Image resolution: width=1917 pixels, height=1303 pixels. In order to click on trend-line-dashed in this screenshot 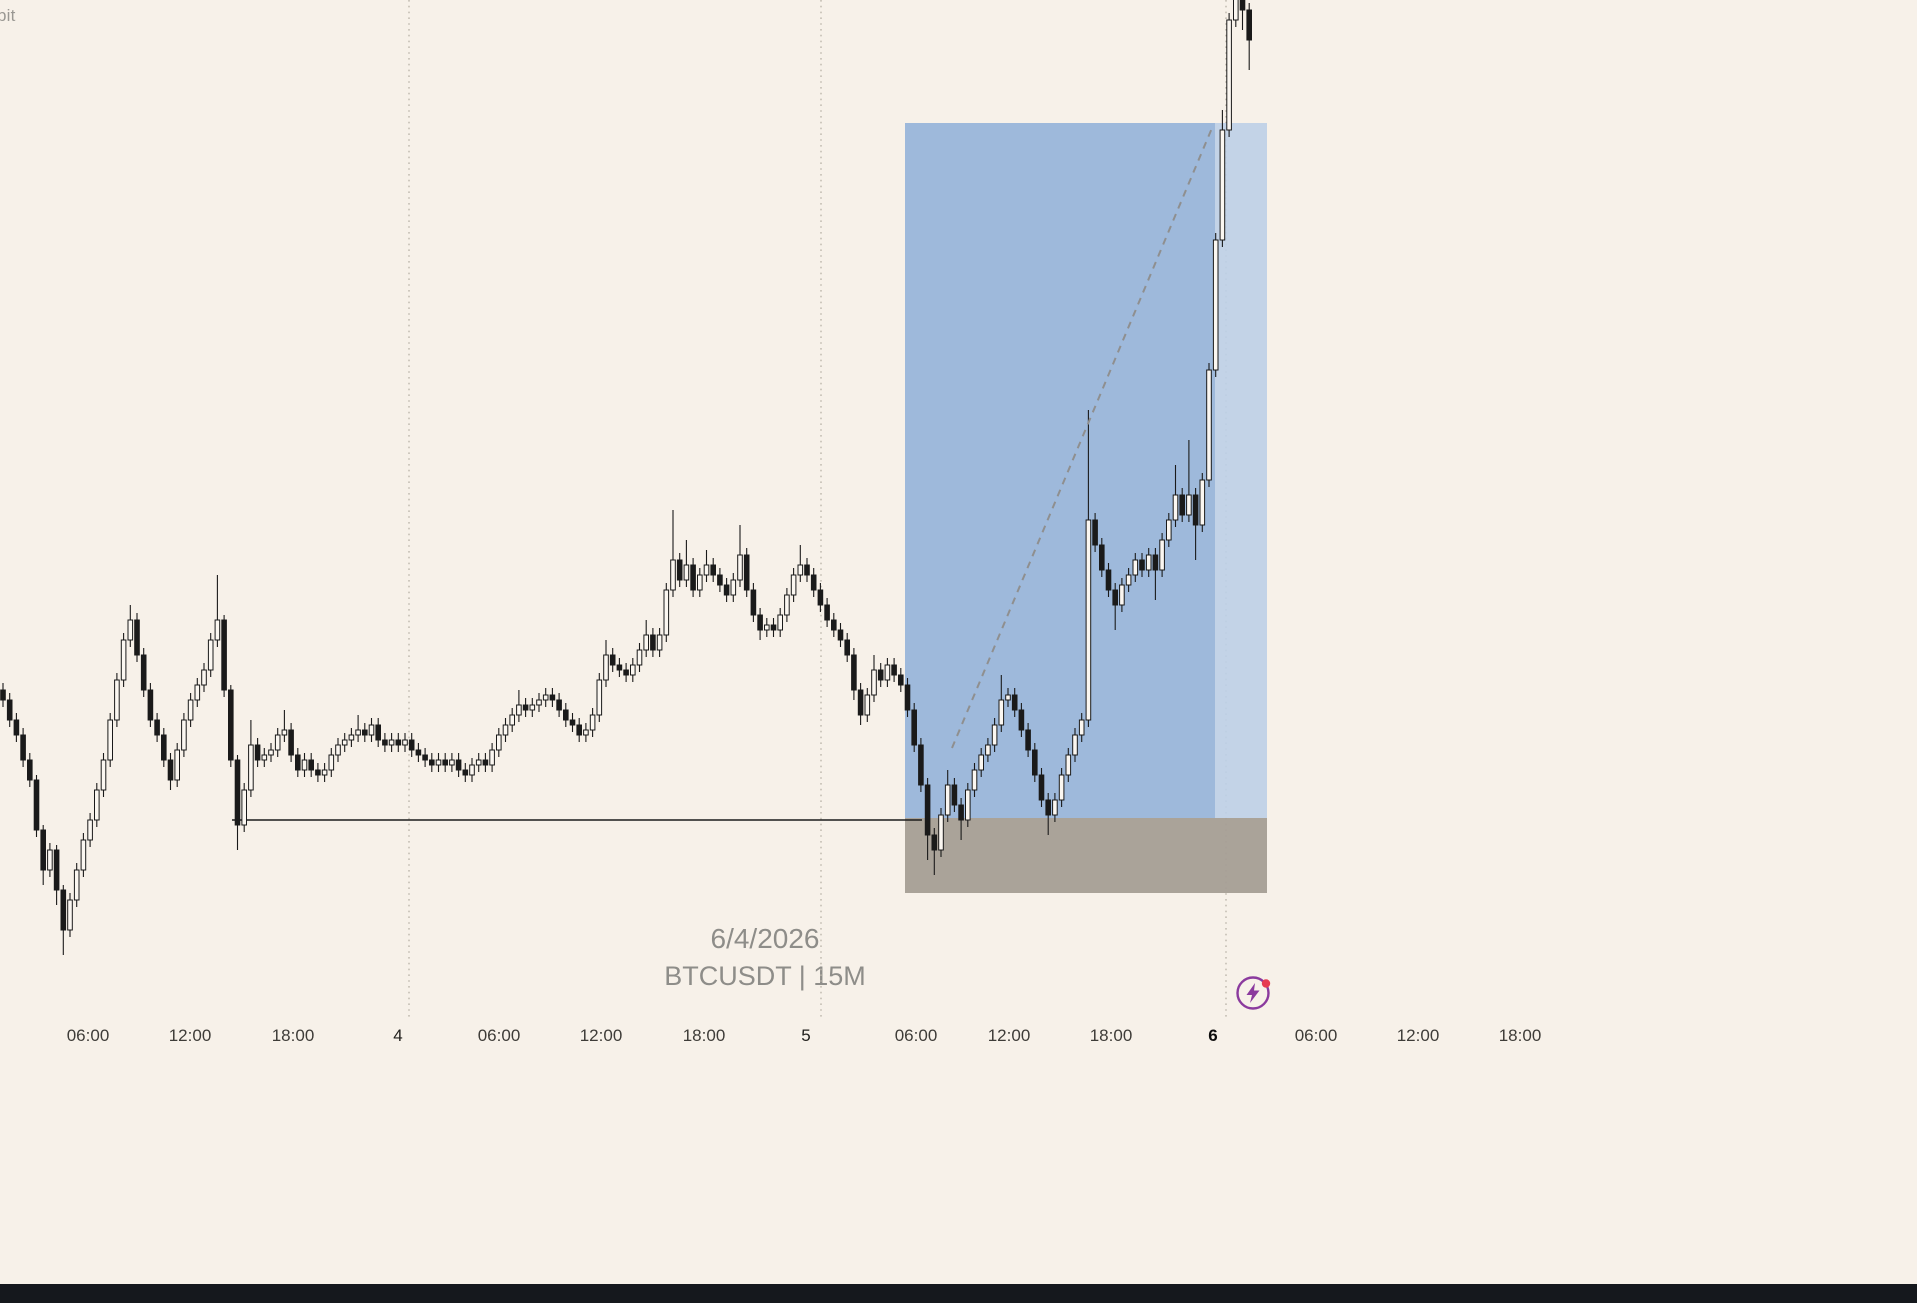, I will do `click(1082, 438)`.